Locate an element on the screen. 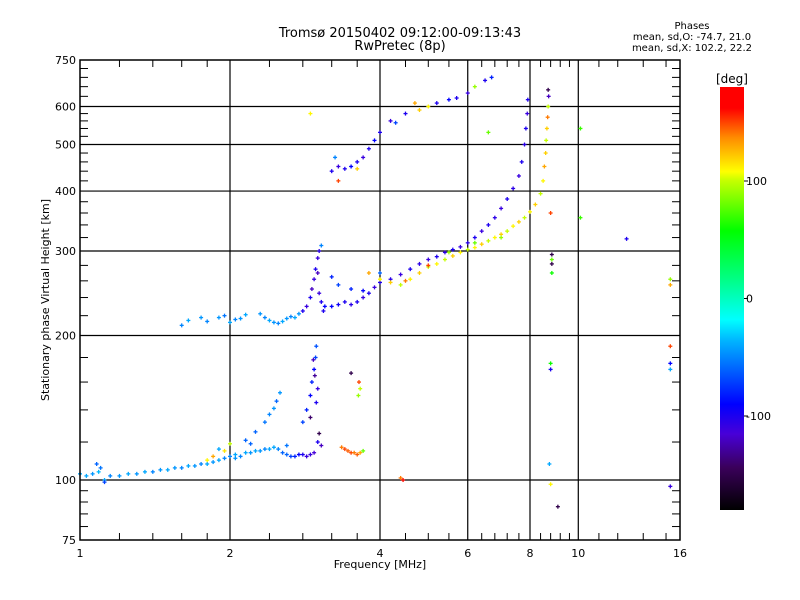  x-tick-label: 1 is located at coordinates (80, 553).